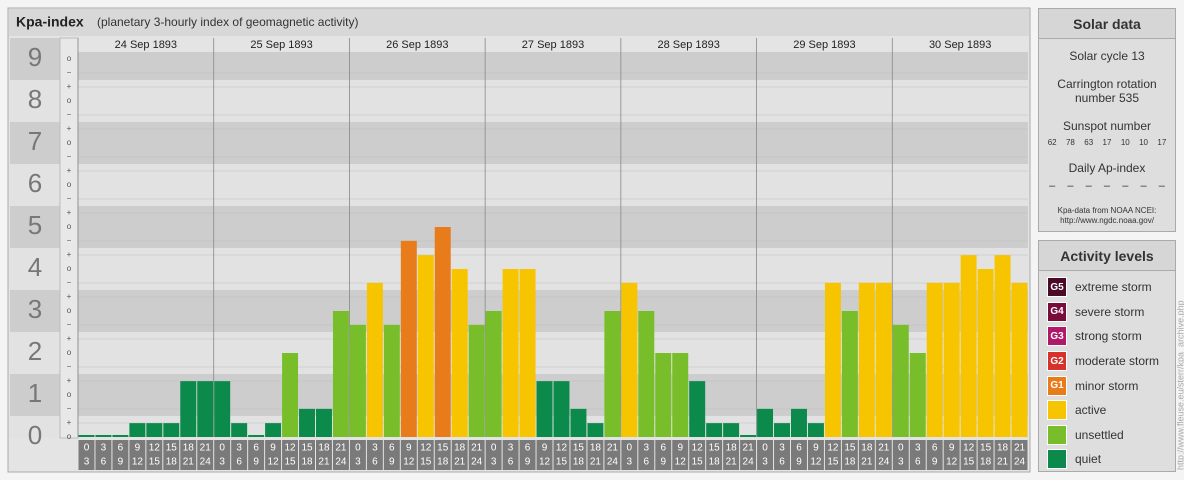 The image size is (1184, 480). I want to click on y-tick-label: 0, so click(35, 435).